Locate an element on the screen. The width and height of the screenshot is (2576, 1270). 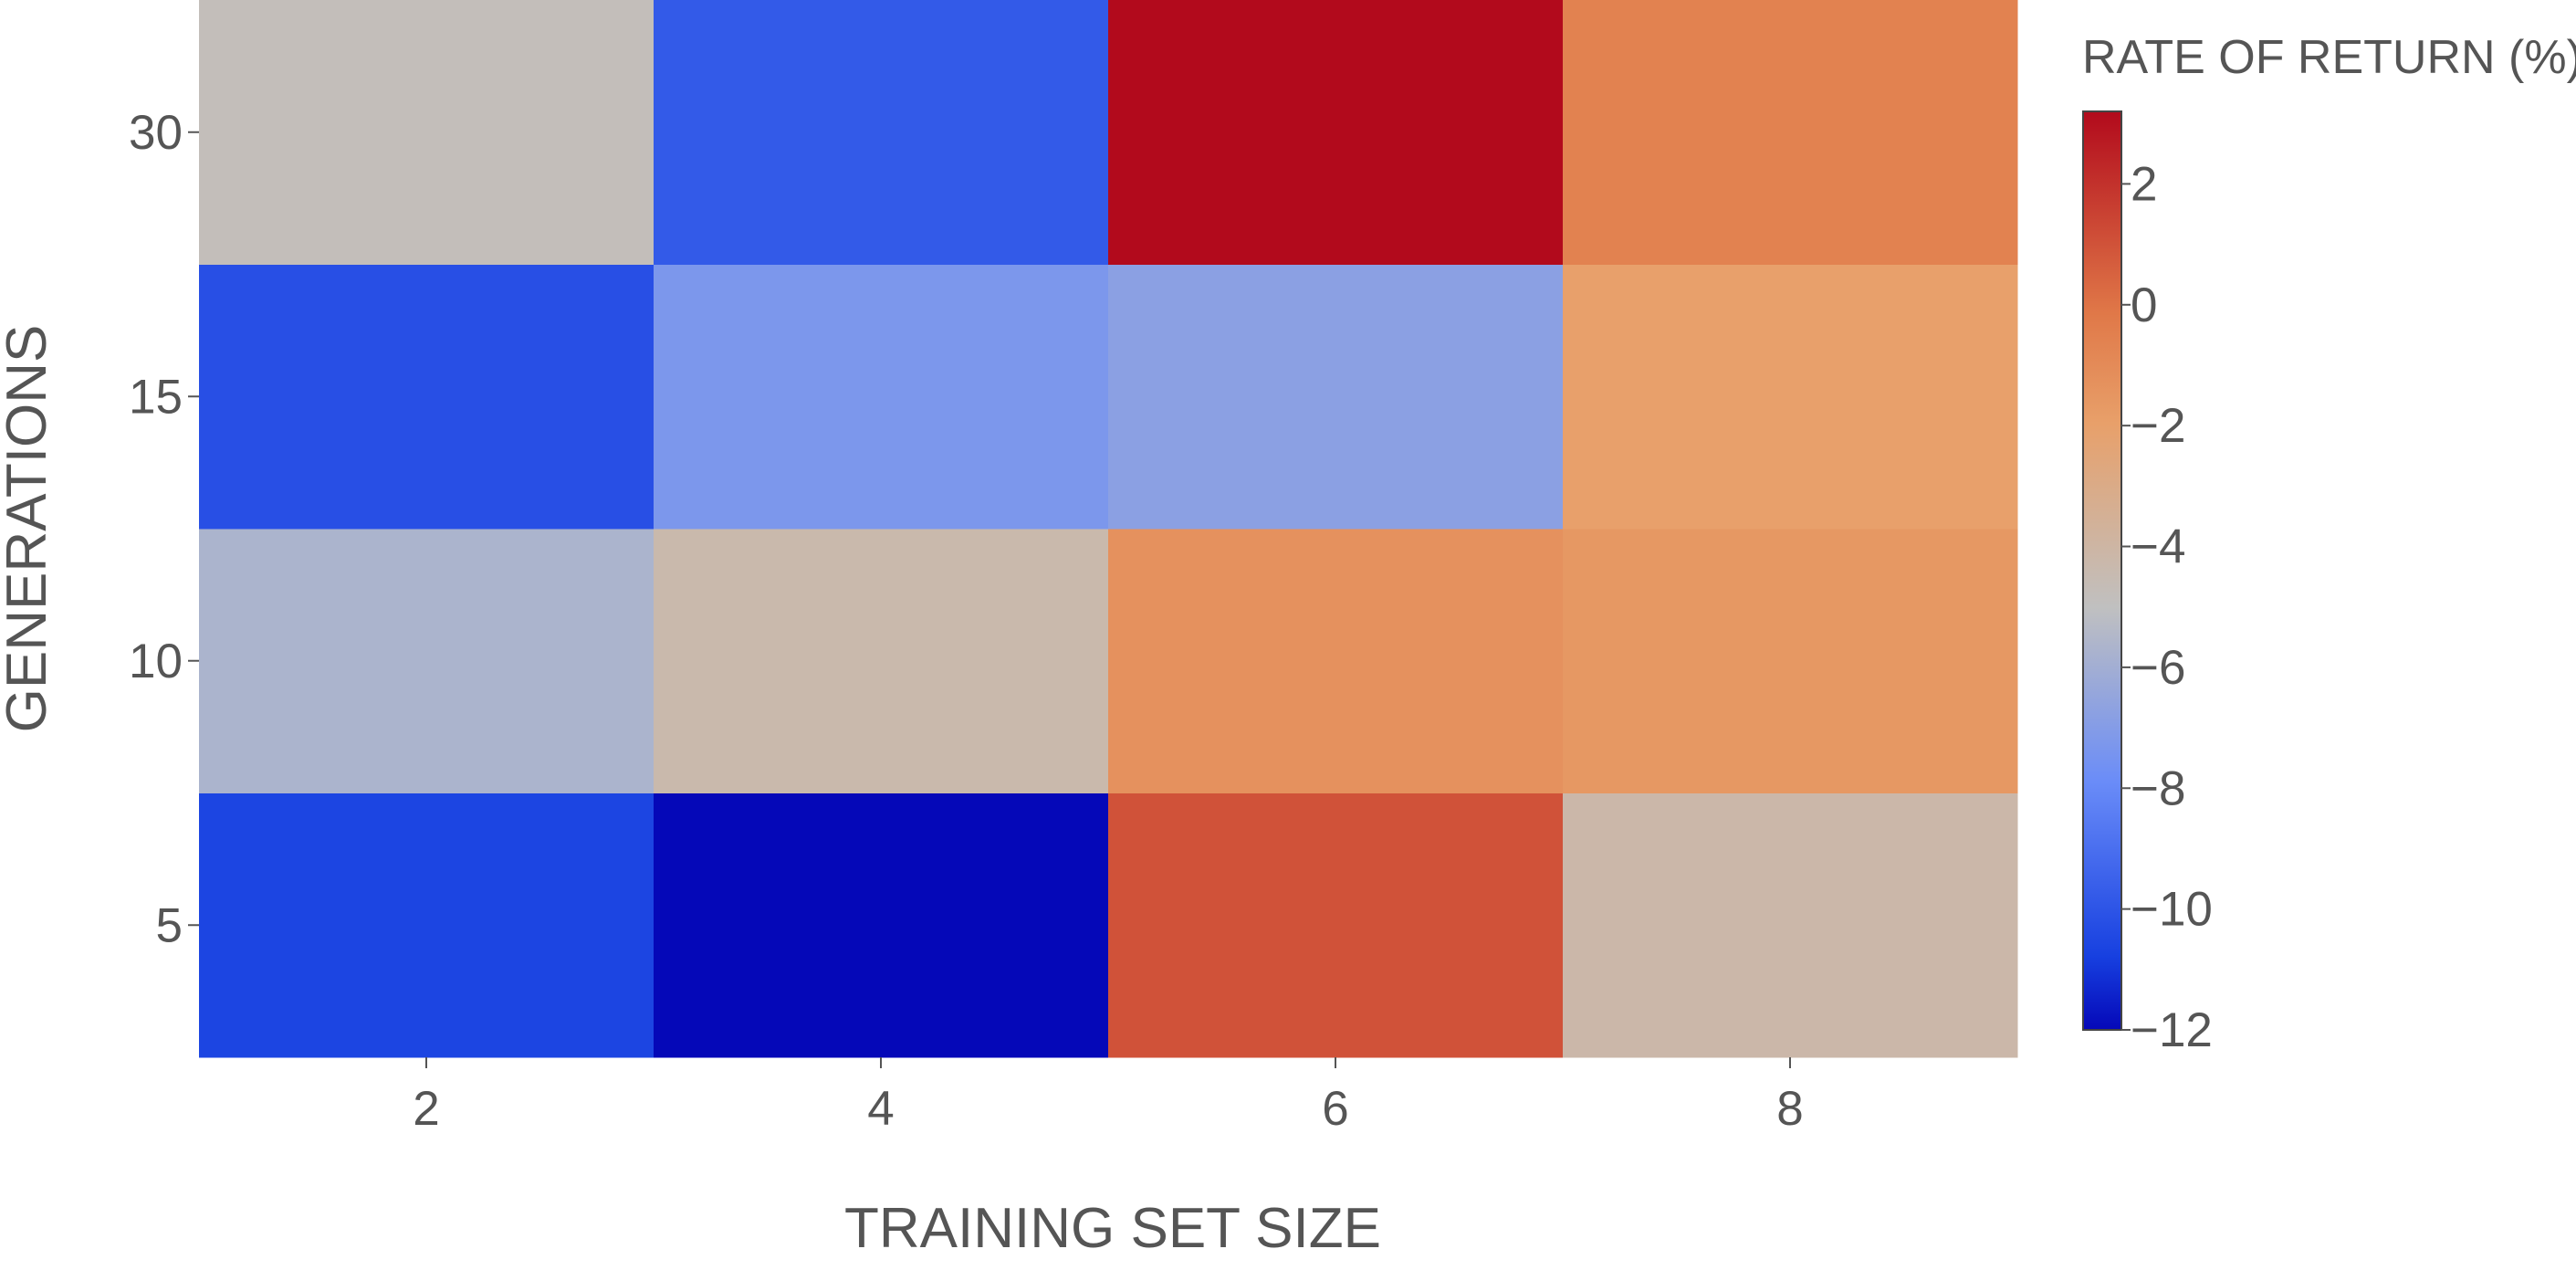
colorbar-ticks: 2 0 −2 −4 −6 −8 −10 −12 is located at coordinates (2167, 607).